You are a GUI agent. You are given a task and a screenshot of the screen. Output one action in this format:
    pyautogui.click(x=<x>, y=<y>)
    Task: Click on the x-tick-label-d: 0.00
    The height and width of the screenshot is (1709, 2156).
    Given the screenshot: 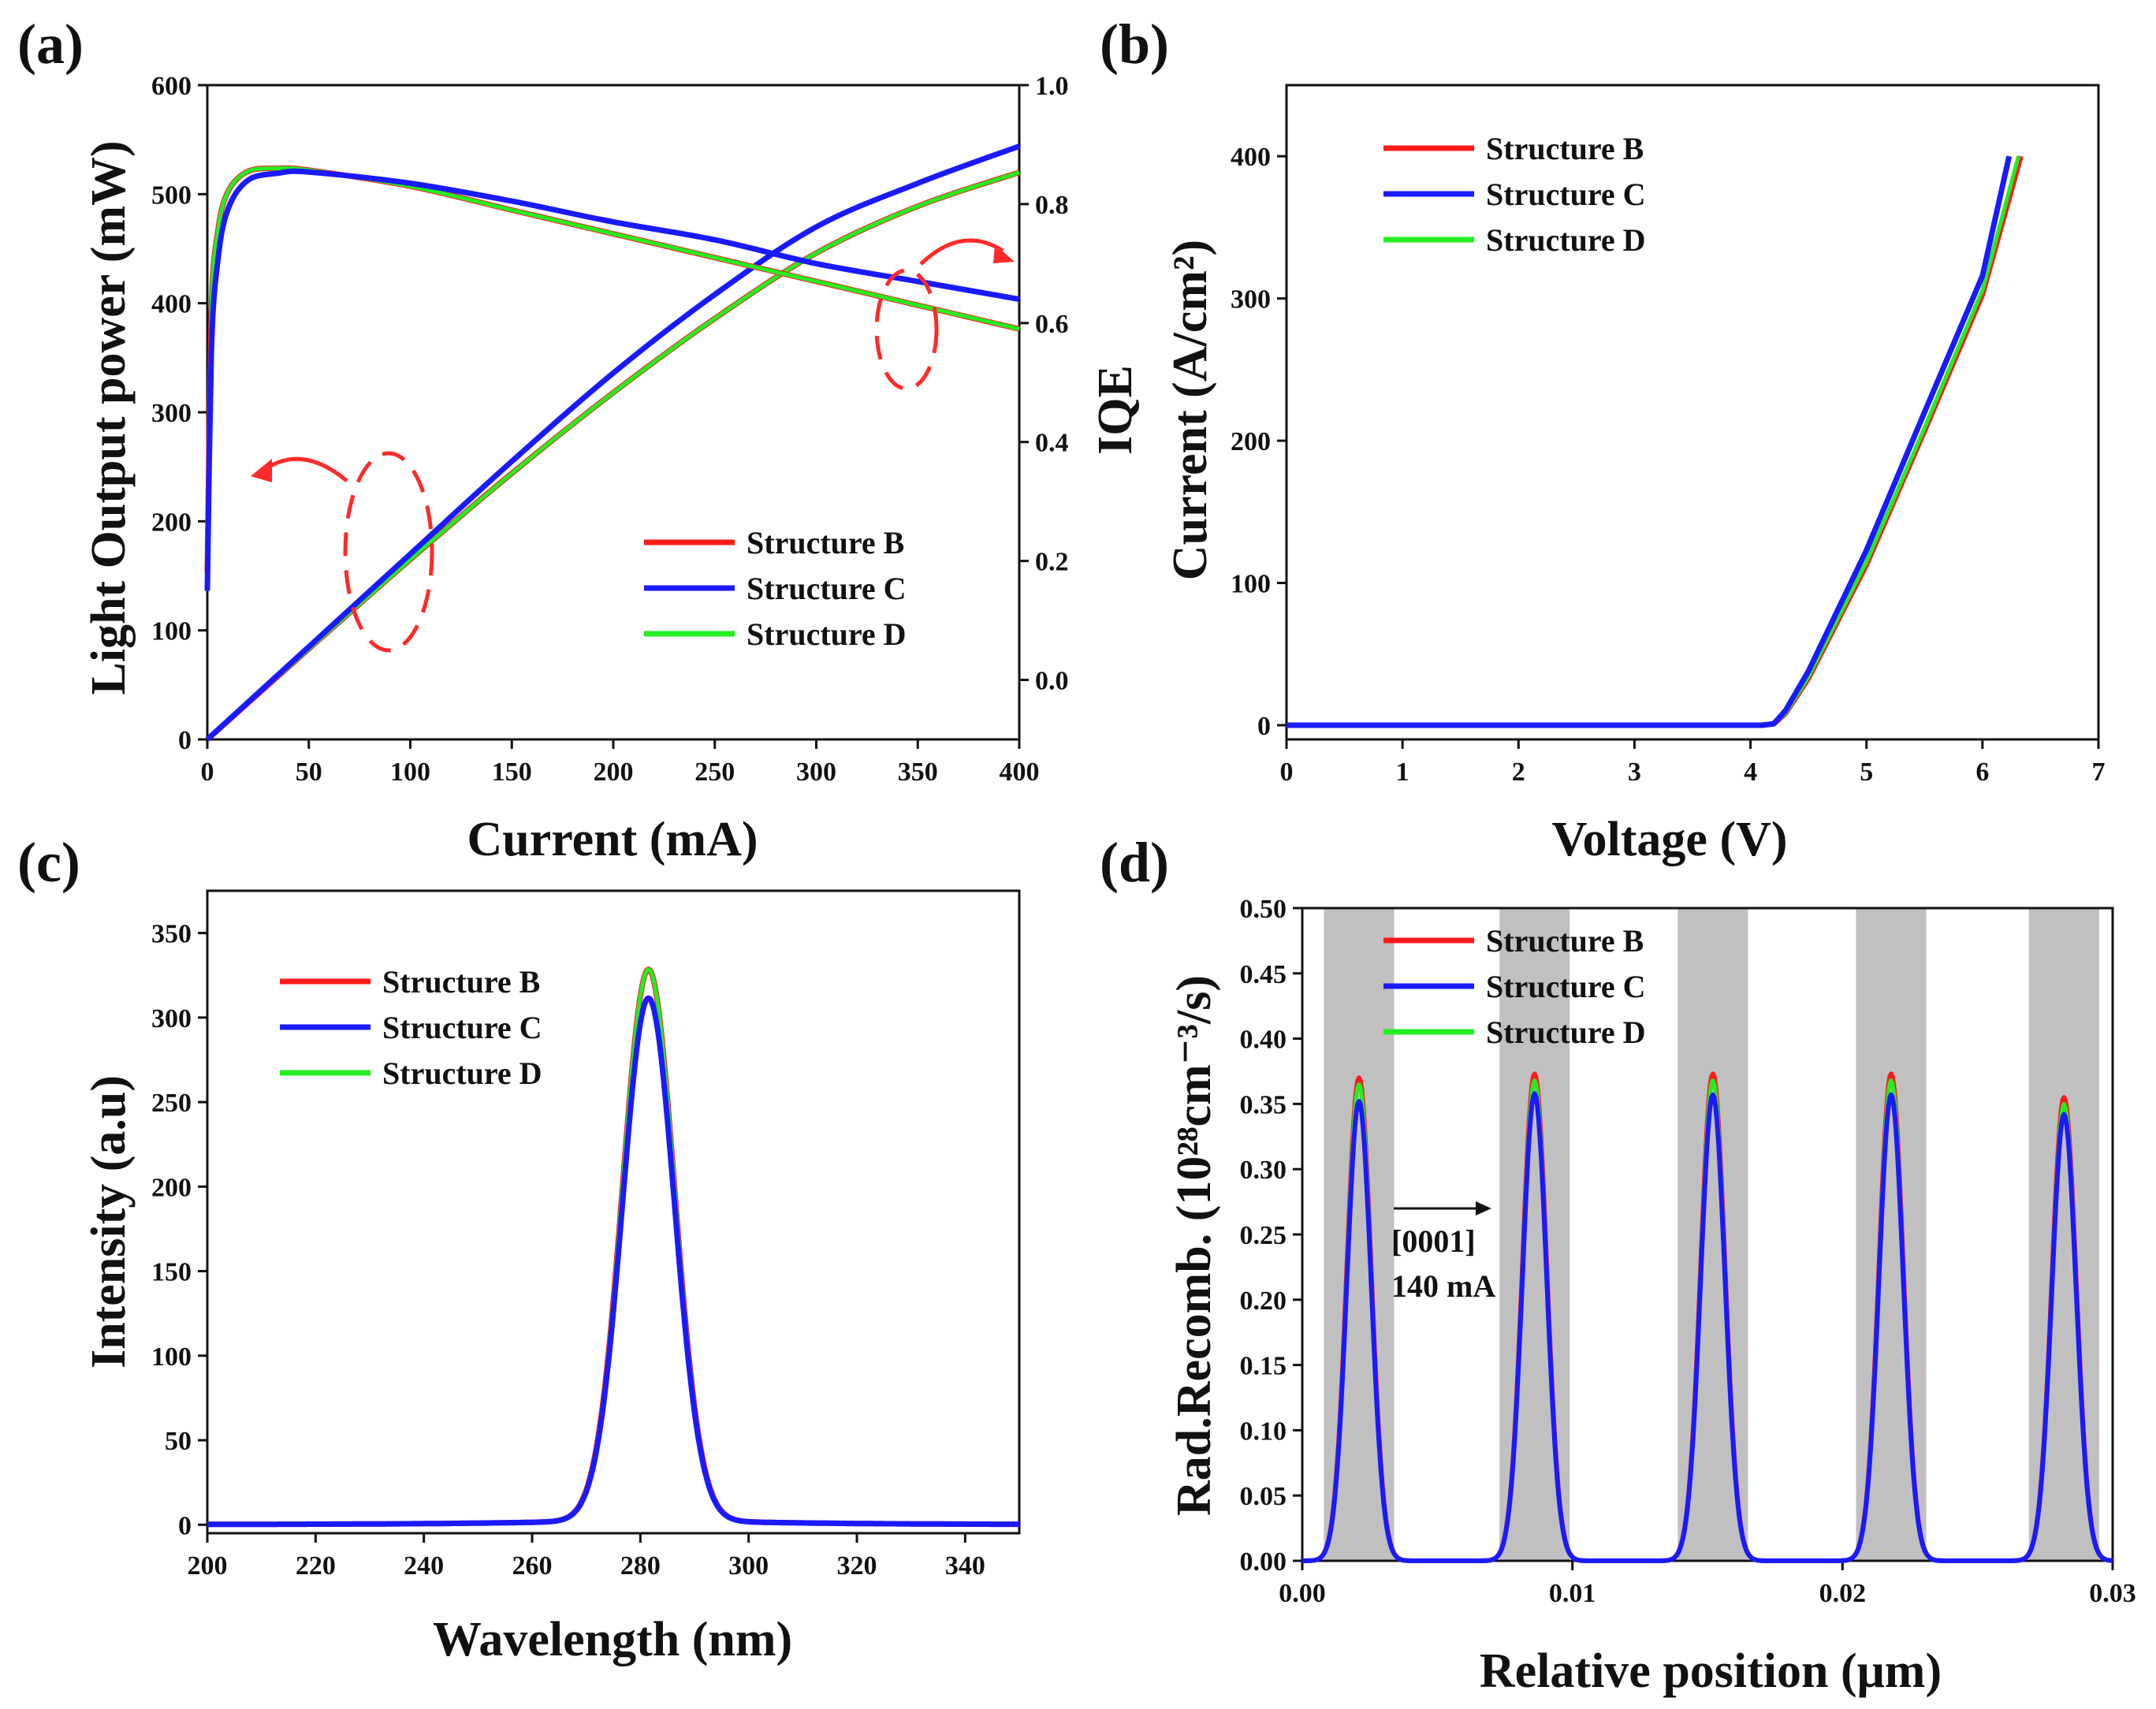 What is the action you would take?
    pyautogui.click(x=1302, y=1593)
    